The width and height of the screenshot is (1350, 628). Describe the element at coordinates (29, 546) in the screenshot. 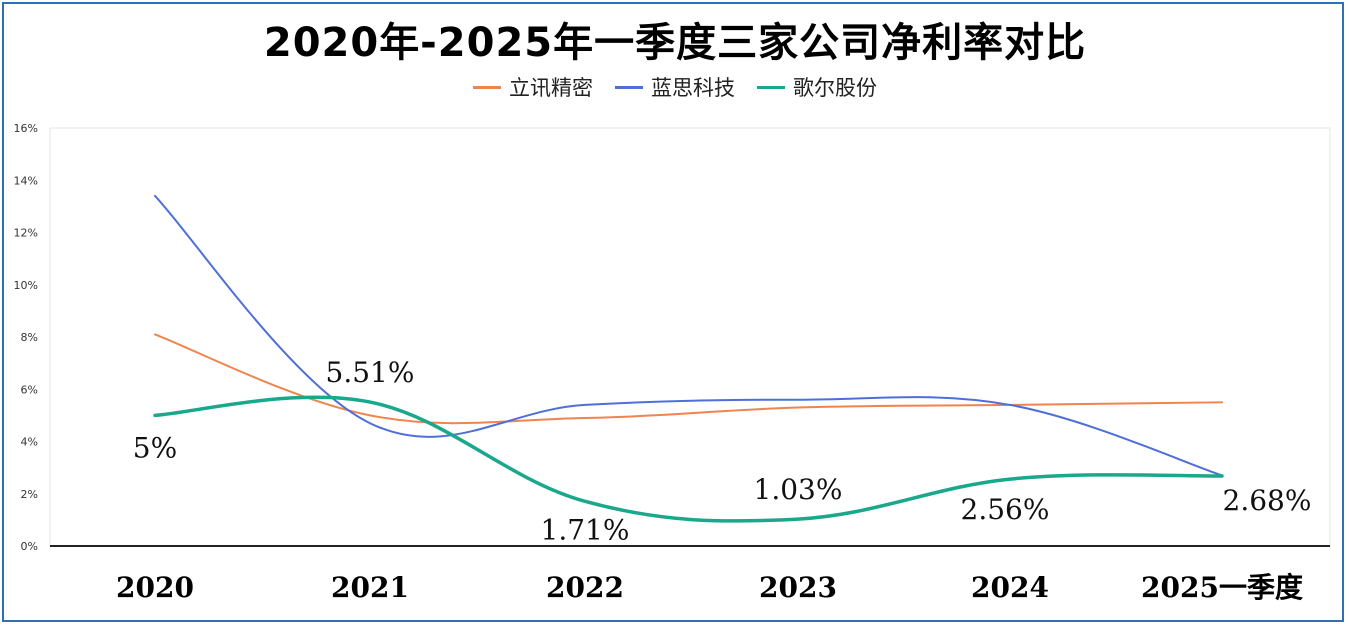

I see `y-tick-label: 0%` at that location.